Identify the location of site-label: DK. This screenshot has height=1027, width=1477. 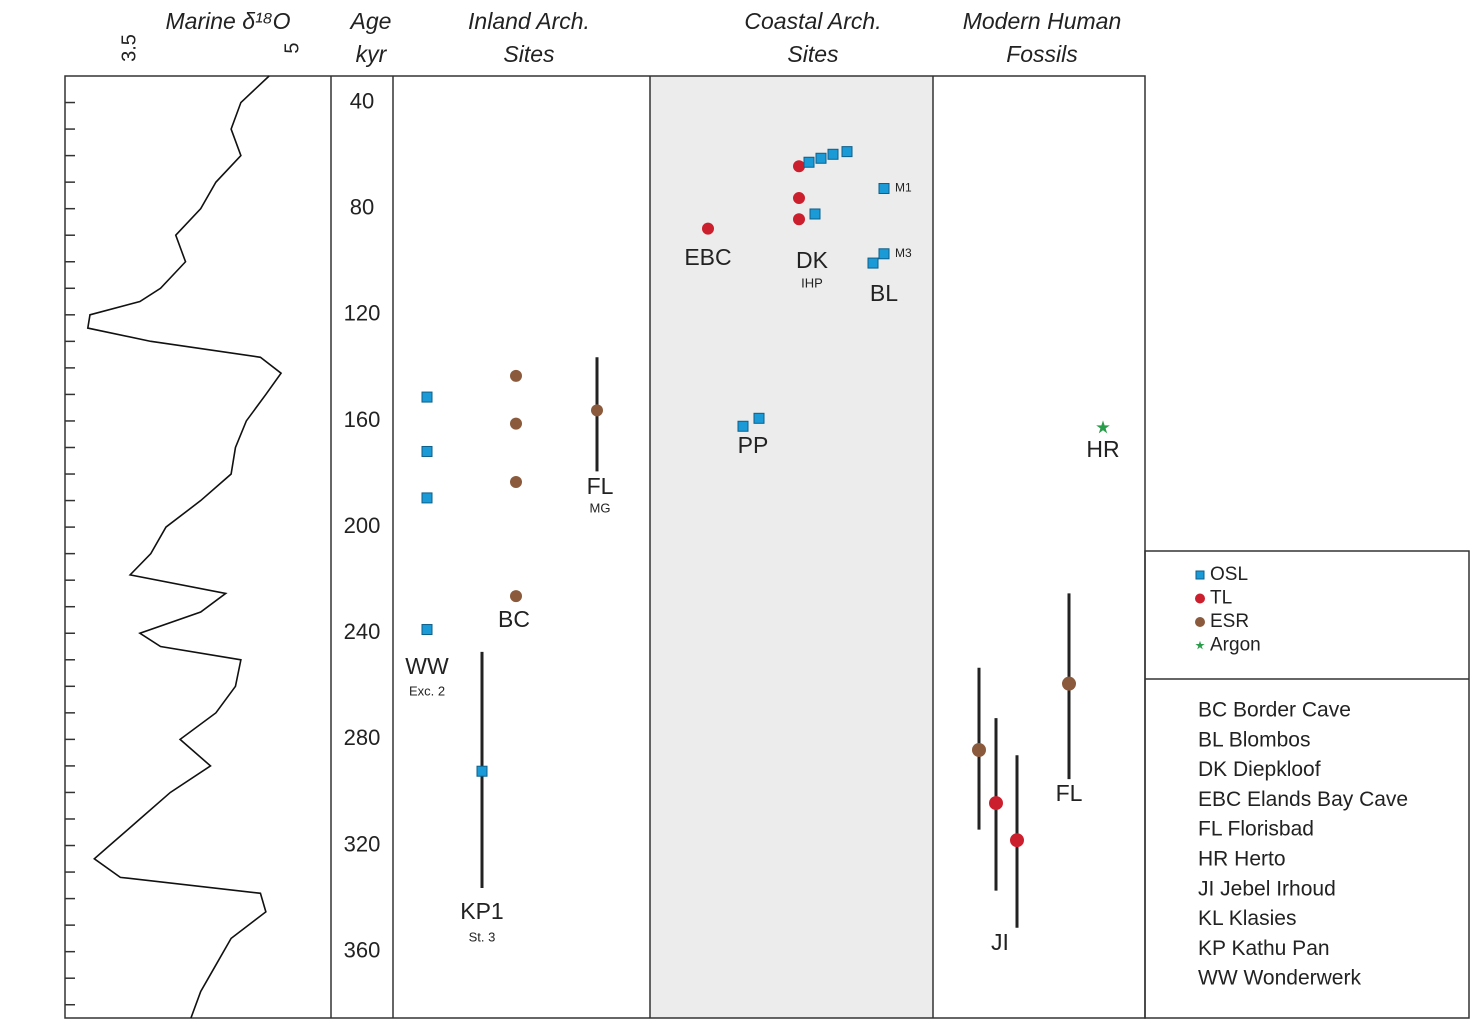
(812, 260).